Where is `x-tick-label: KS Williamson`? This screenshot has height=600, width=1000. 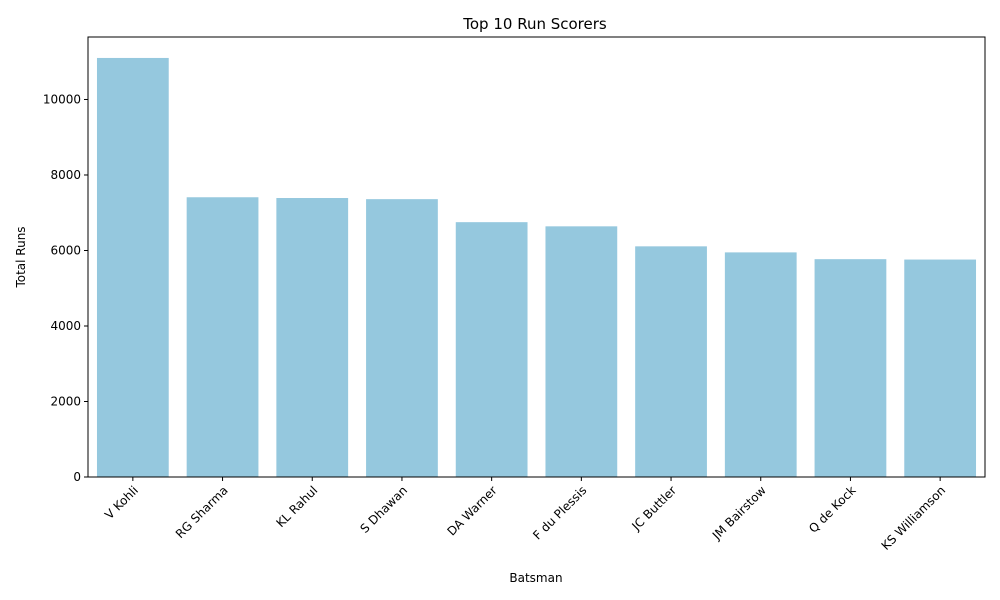 x-tick-label: KS Williamson is located at coordinates (914, 518).